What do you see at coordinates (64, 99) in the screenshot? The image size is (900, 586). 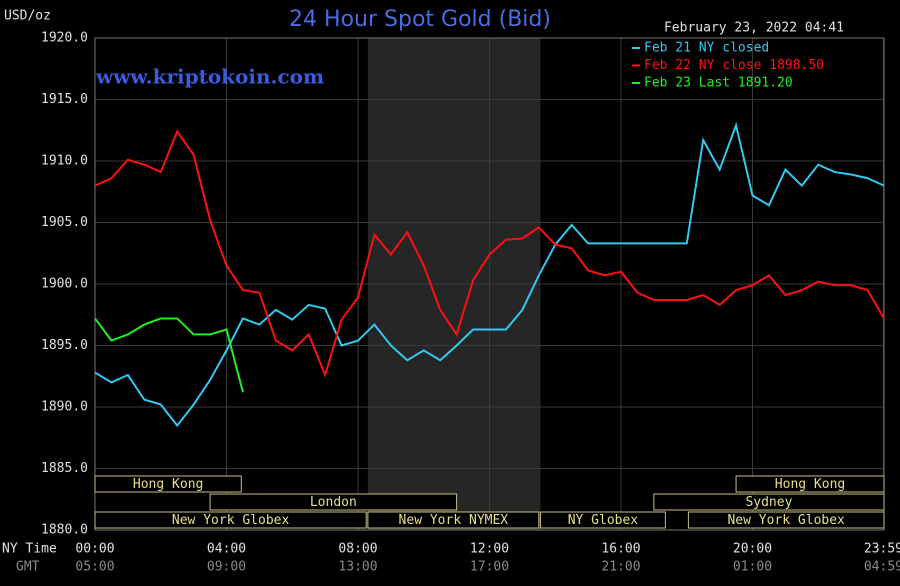 I see `y-tick-label: 1915.0` at bounding box center [64, 99].